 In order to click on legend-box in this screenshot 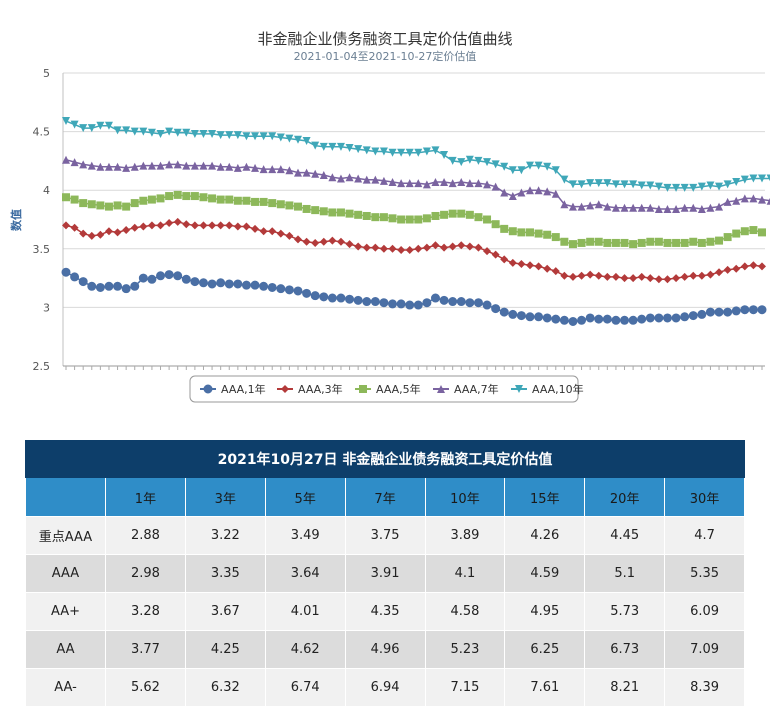, I will do `click(384, 389)`.